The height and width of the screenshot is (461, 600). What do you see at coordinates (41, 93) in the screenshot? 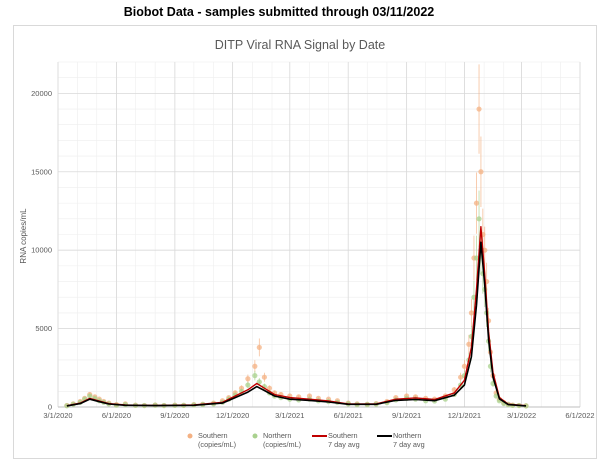
I see `y-tick-label: 20000` at bounding box center [41, 93].